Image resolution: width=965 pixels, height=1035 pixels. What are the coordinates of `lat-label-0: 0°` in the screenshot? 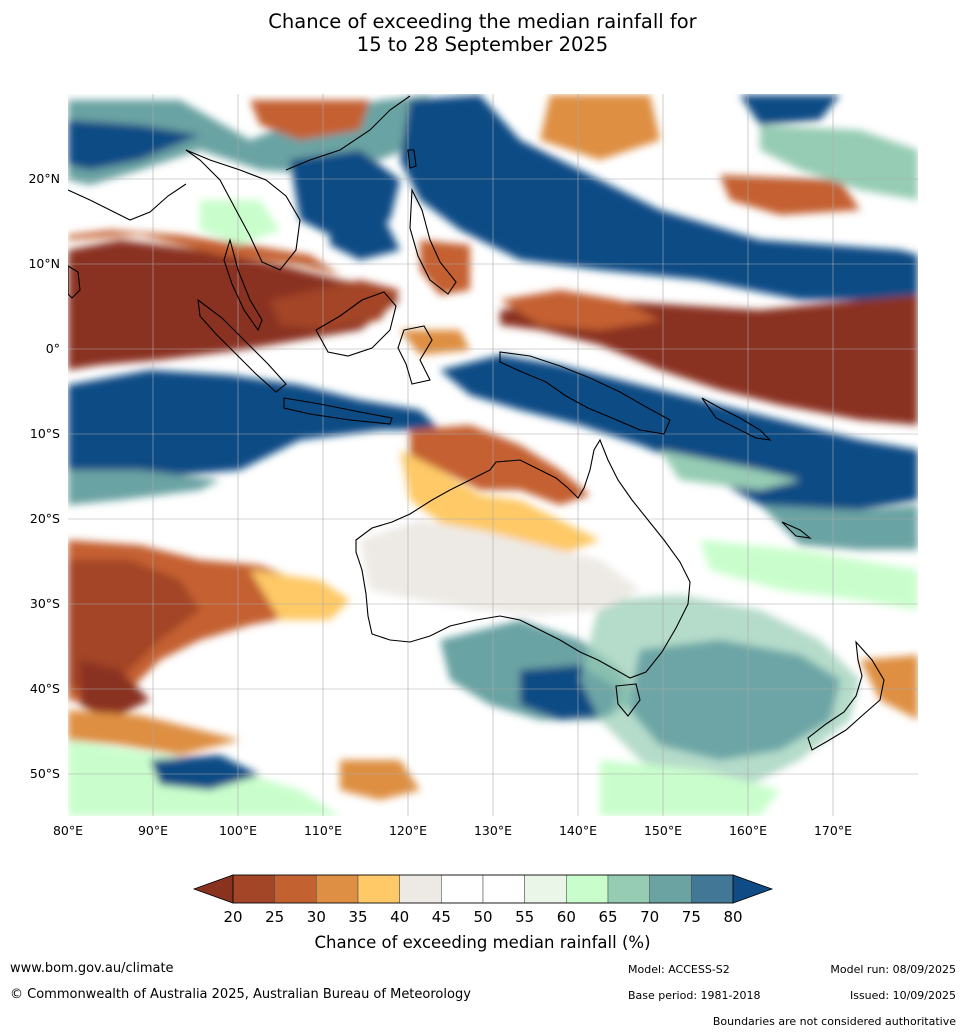 It's located at (52, 348).